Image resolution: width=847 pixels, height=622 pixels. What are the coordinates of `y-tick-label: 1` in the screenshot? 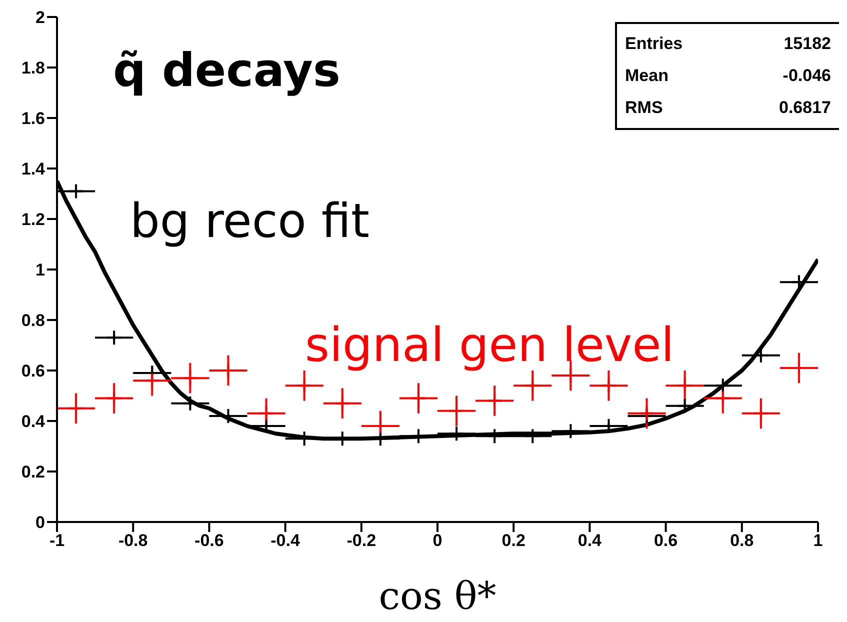 It's located at (40, 270).